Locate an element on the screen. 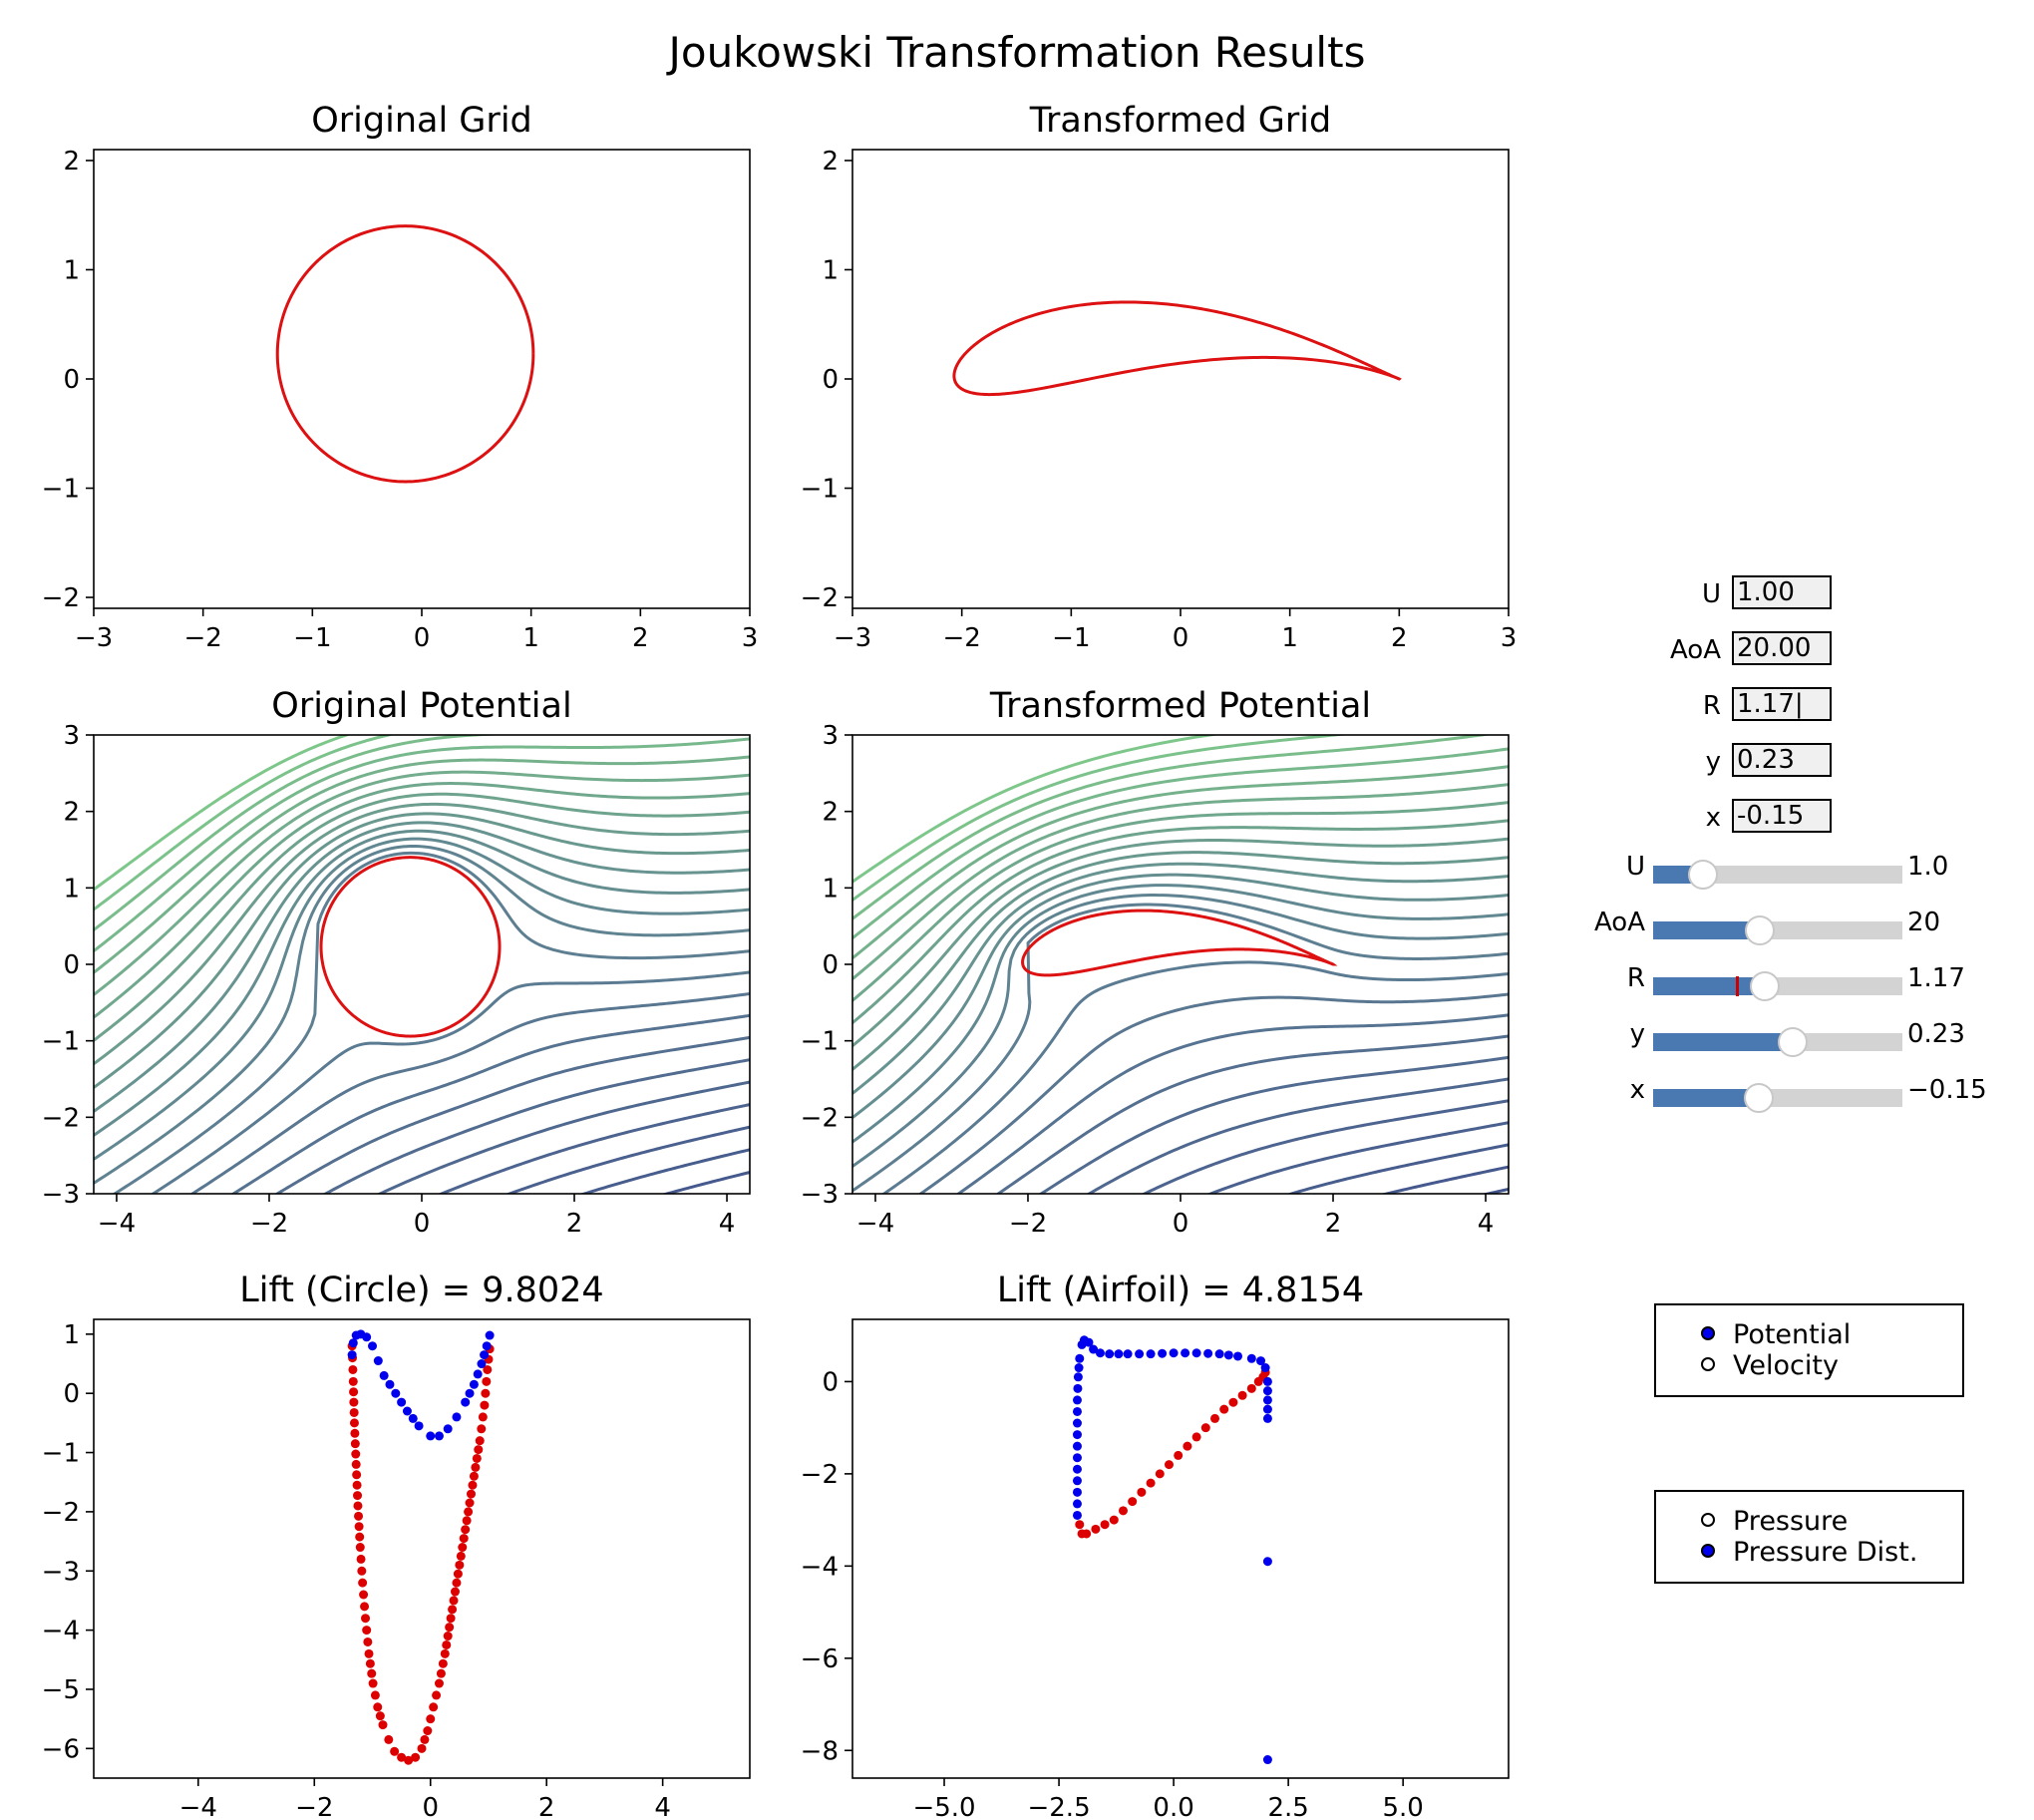 Image resolution: width=2034 pixels, height=1820 pixels. plot-title: Transformed Grid is located at coordinates (1180, 121).